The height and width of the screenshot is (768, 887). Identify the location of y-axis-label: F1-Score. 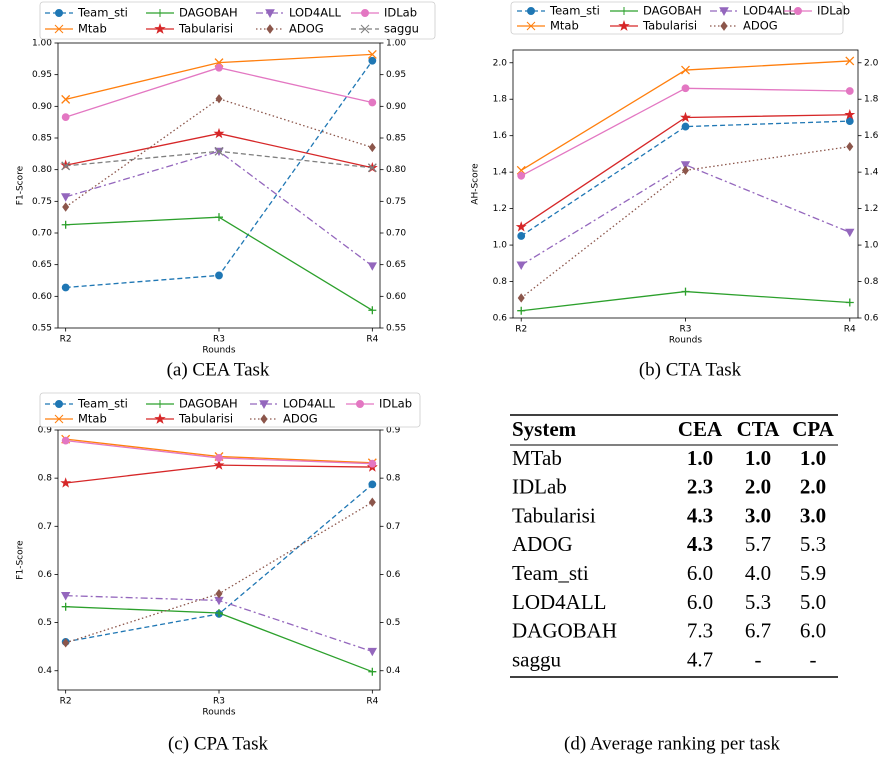
(21, 185).